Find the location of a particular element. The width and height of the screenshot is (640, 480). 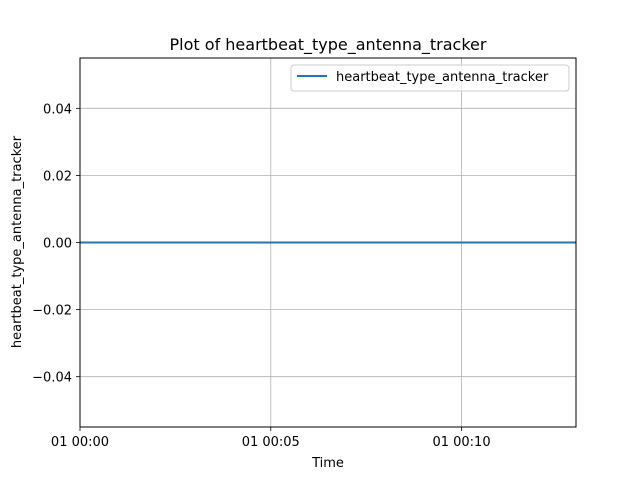

chart-title: Plot of heartbeat_type_antenna_tracker is located at coordinates (328, 45).